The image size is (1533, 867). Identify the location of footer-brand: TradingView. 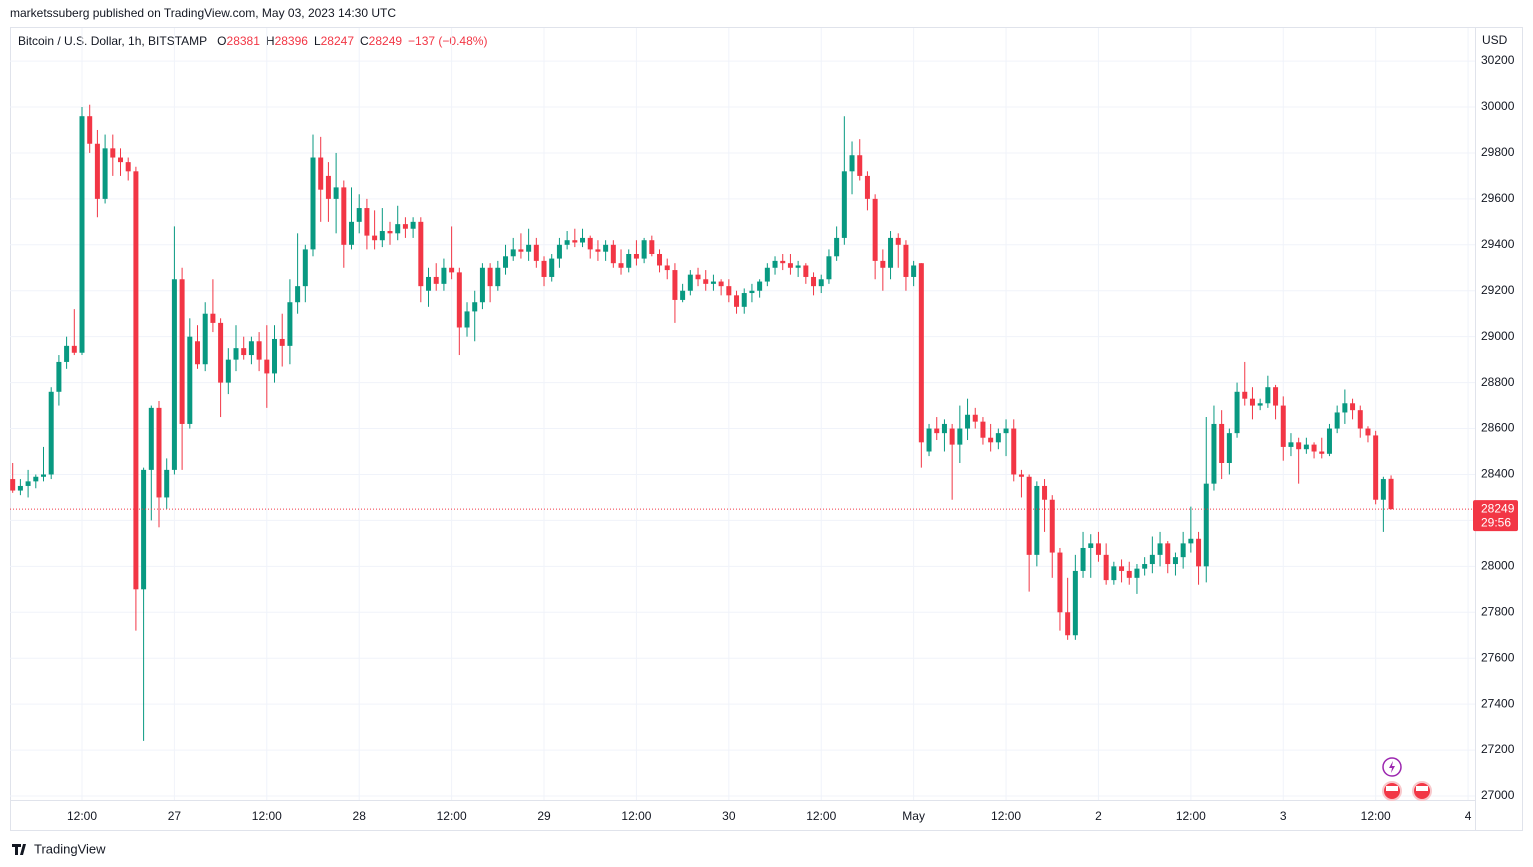
(70, 848).